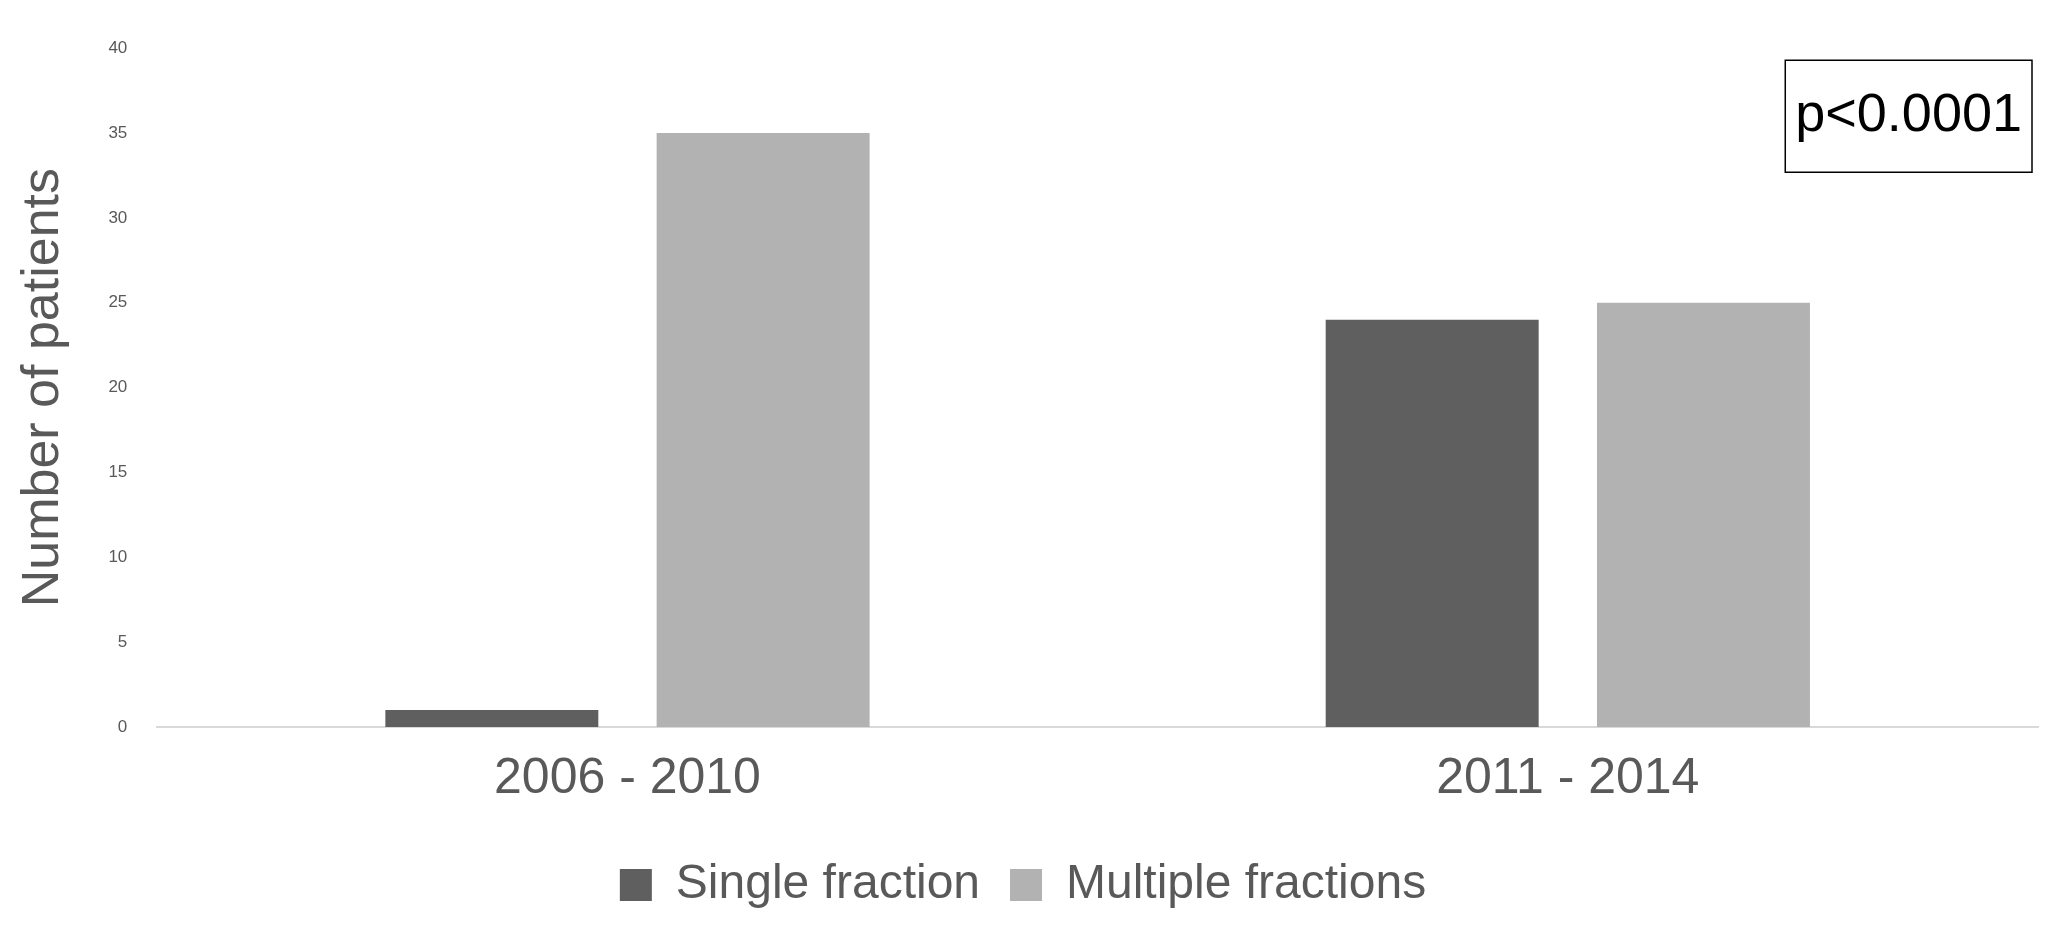 The height and width of the screenshot is (934, 2056). Describe the element at coordinates (118, 217) in the screenshot. I see `y-tick-label: 30` at that location.